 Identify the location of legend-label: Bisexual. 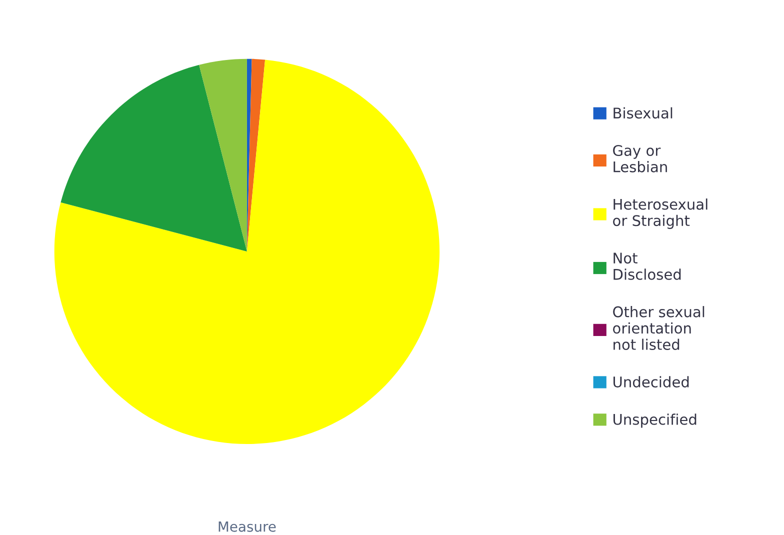
(643, 113).